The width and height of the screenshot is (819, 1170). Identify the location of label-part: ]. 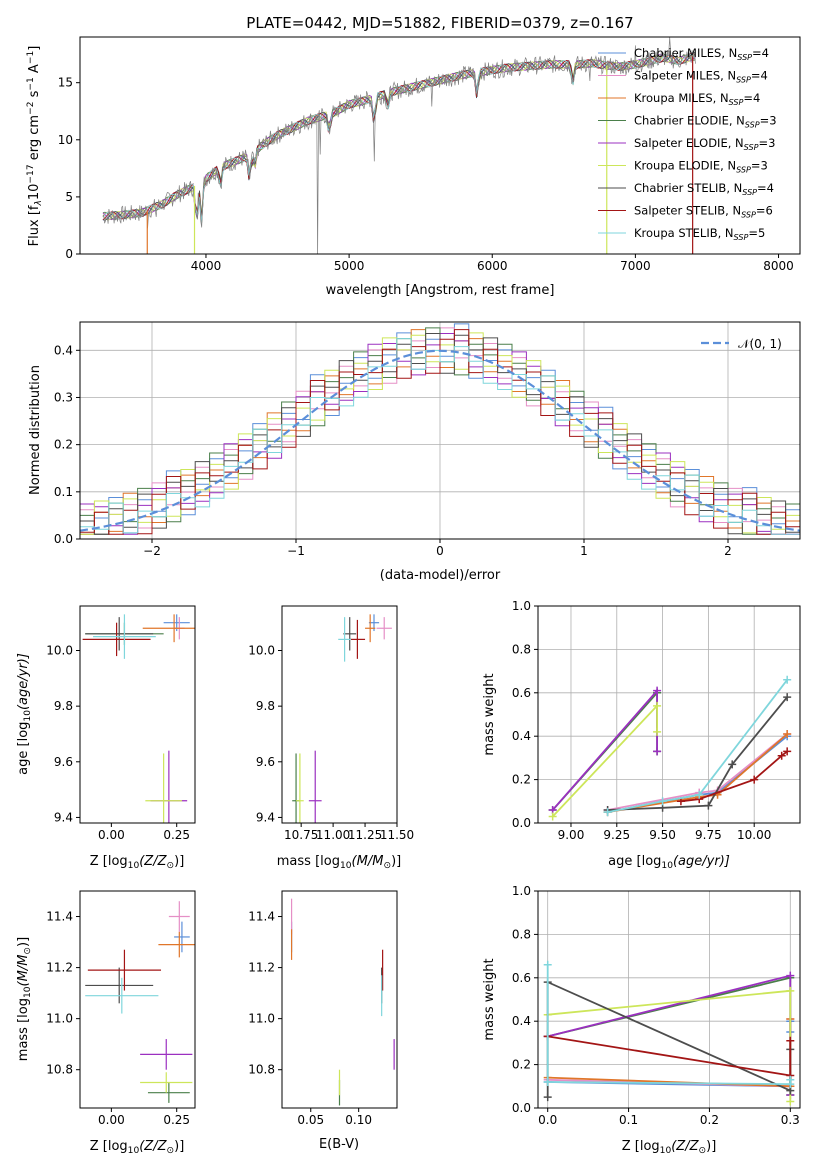
(34, 48).